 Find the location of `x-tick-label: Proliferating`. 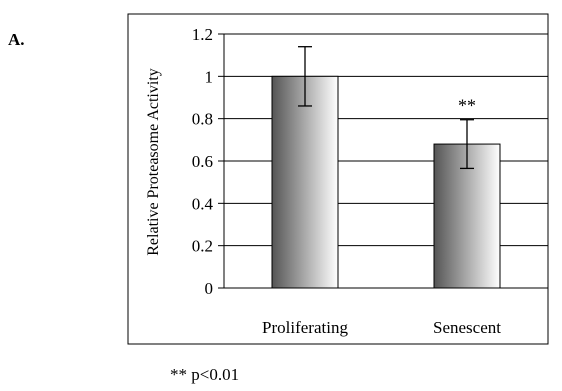

x-tick-label: Proliferating is located at coordinates (305, 327).